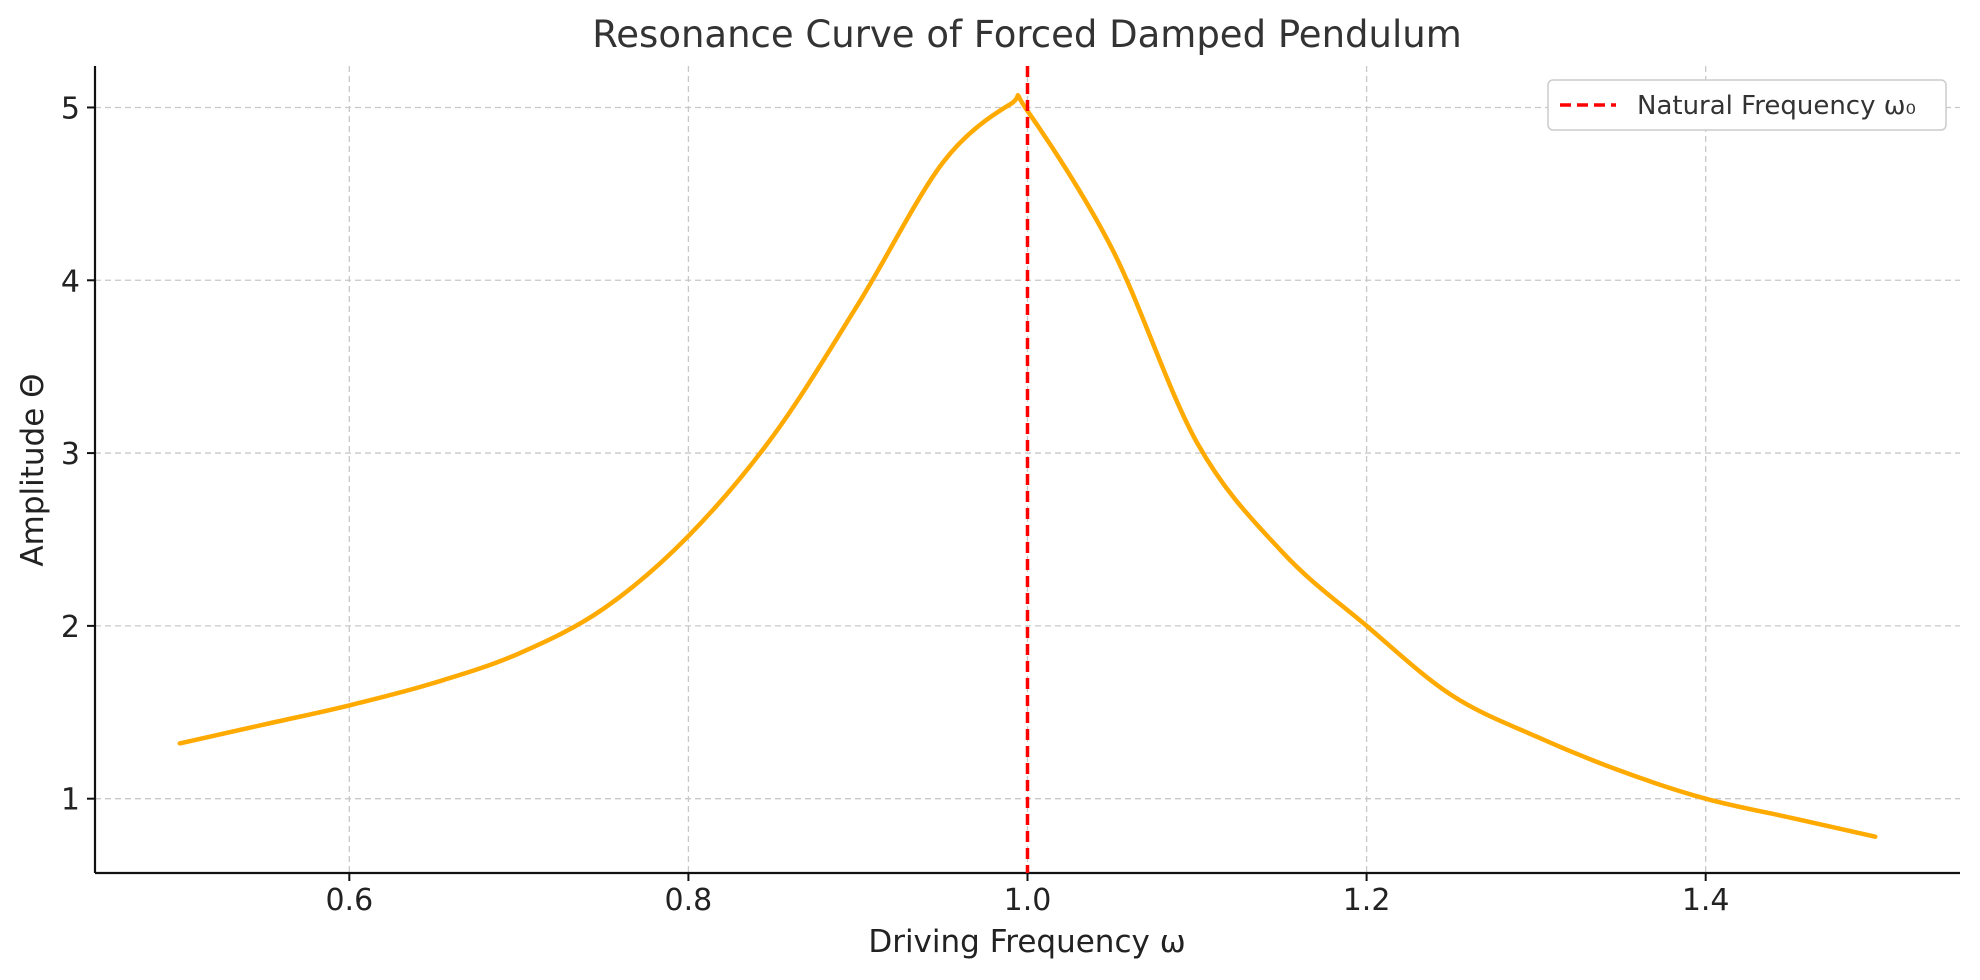 The width and height of the screenshot is (1980, 980). What do you see at coordinates (70, 281) in the screenshot?
I see `y-tick-label-3: 4` at bounding box center [70, 281].